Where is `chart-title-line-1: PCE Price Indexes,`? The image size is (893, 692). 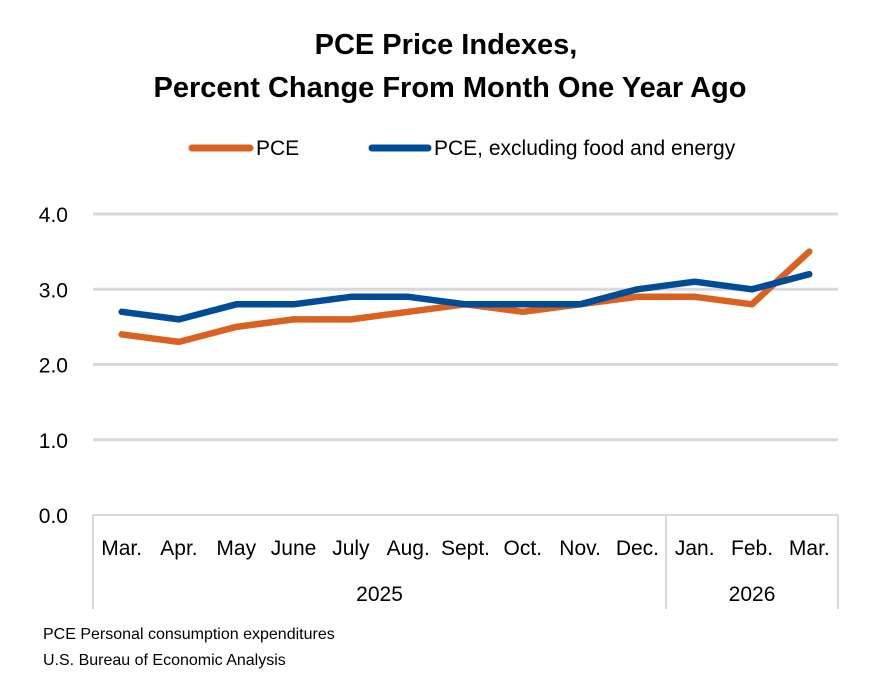 chart-title-line-1: PCE Price Indexes, is located at coordinates (446, 45).